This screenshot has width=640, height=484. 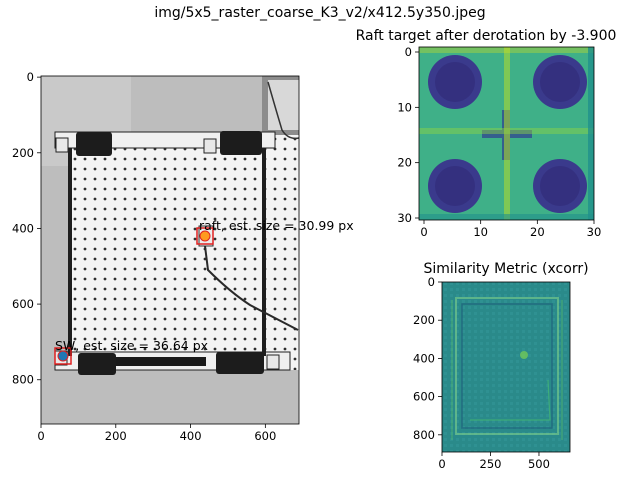 I want to click on target-x-tick-label: 20, so click(x=537, y=232).